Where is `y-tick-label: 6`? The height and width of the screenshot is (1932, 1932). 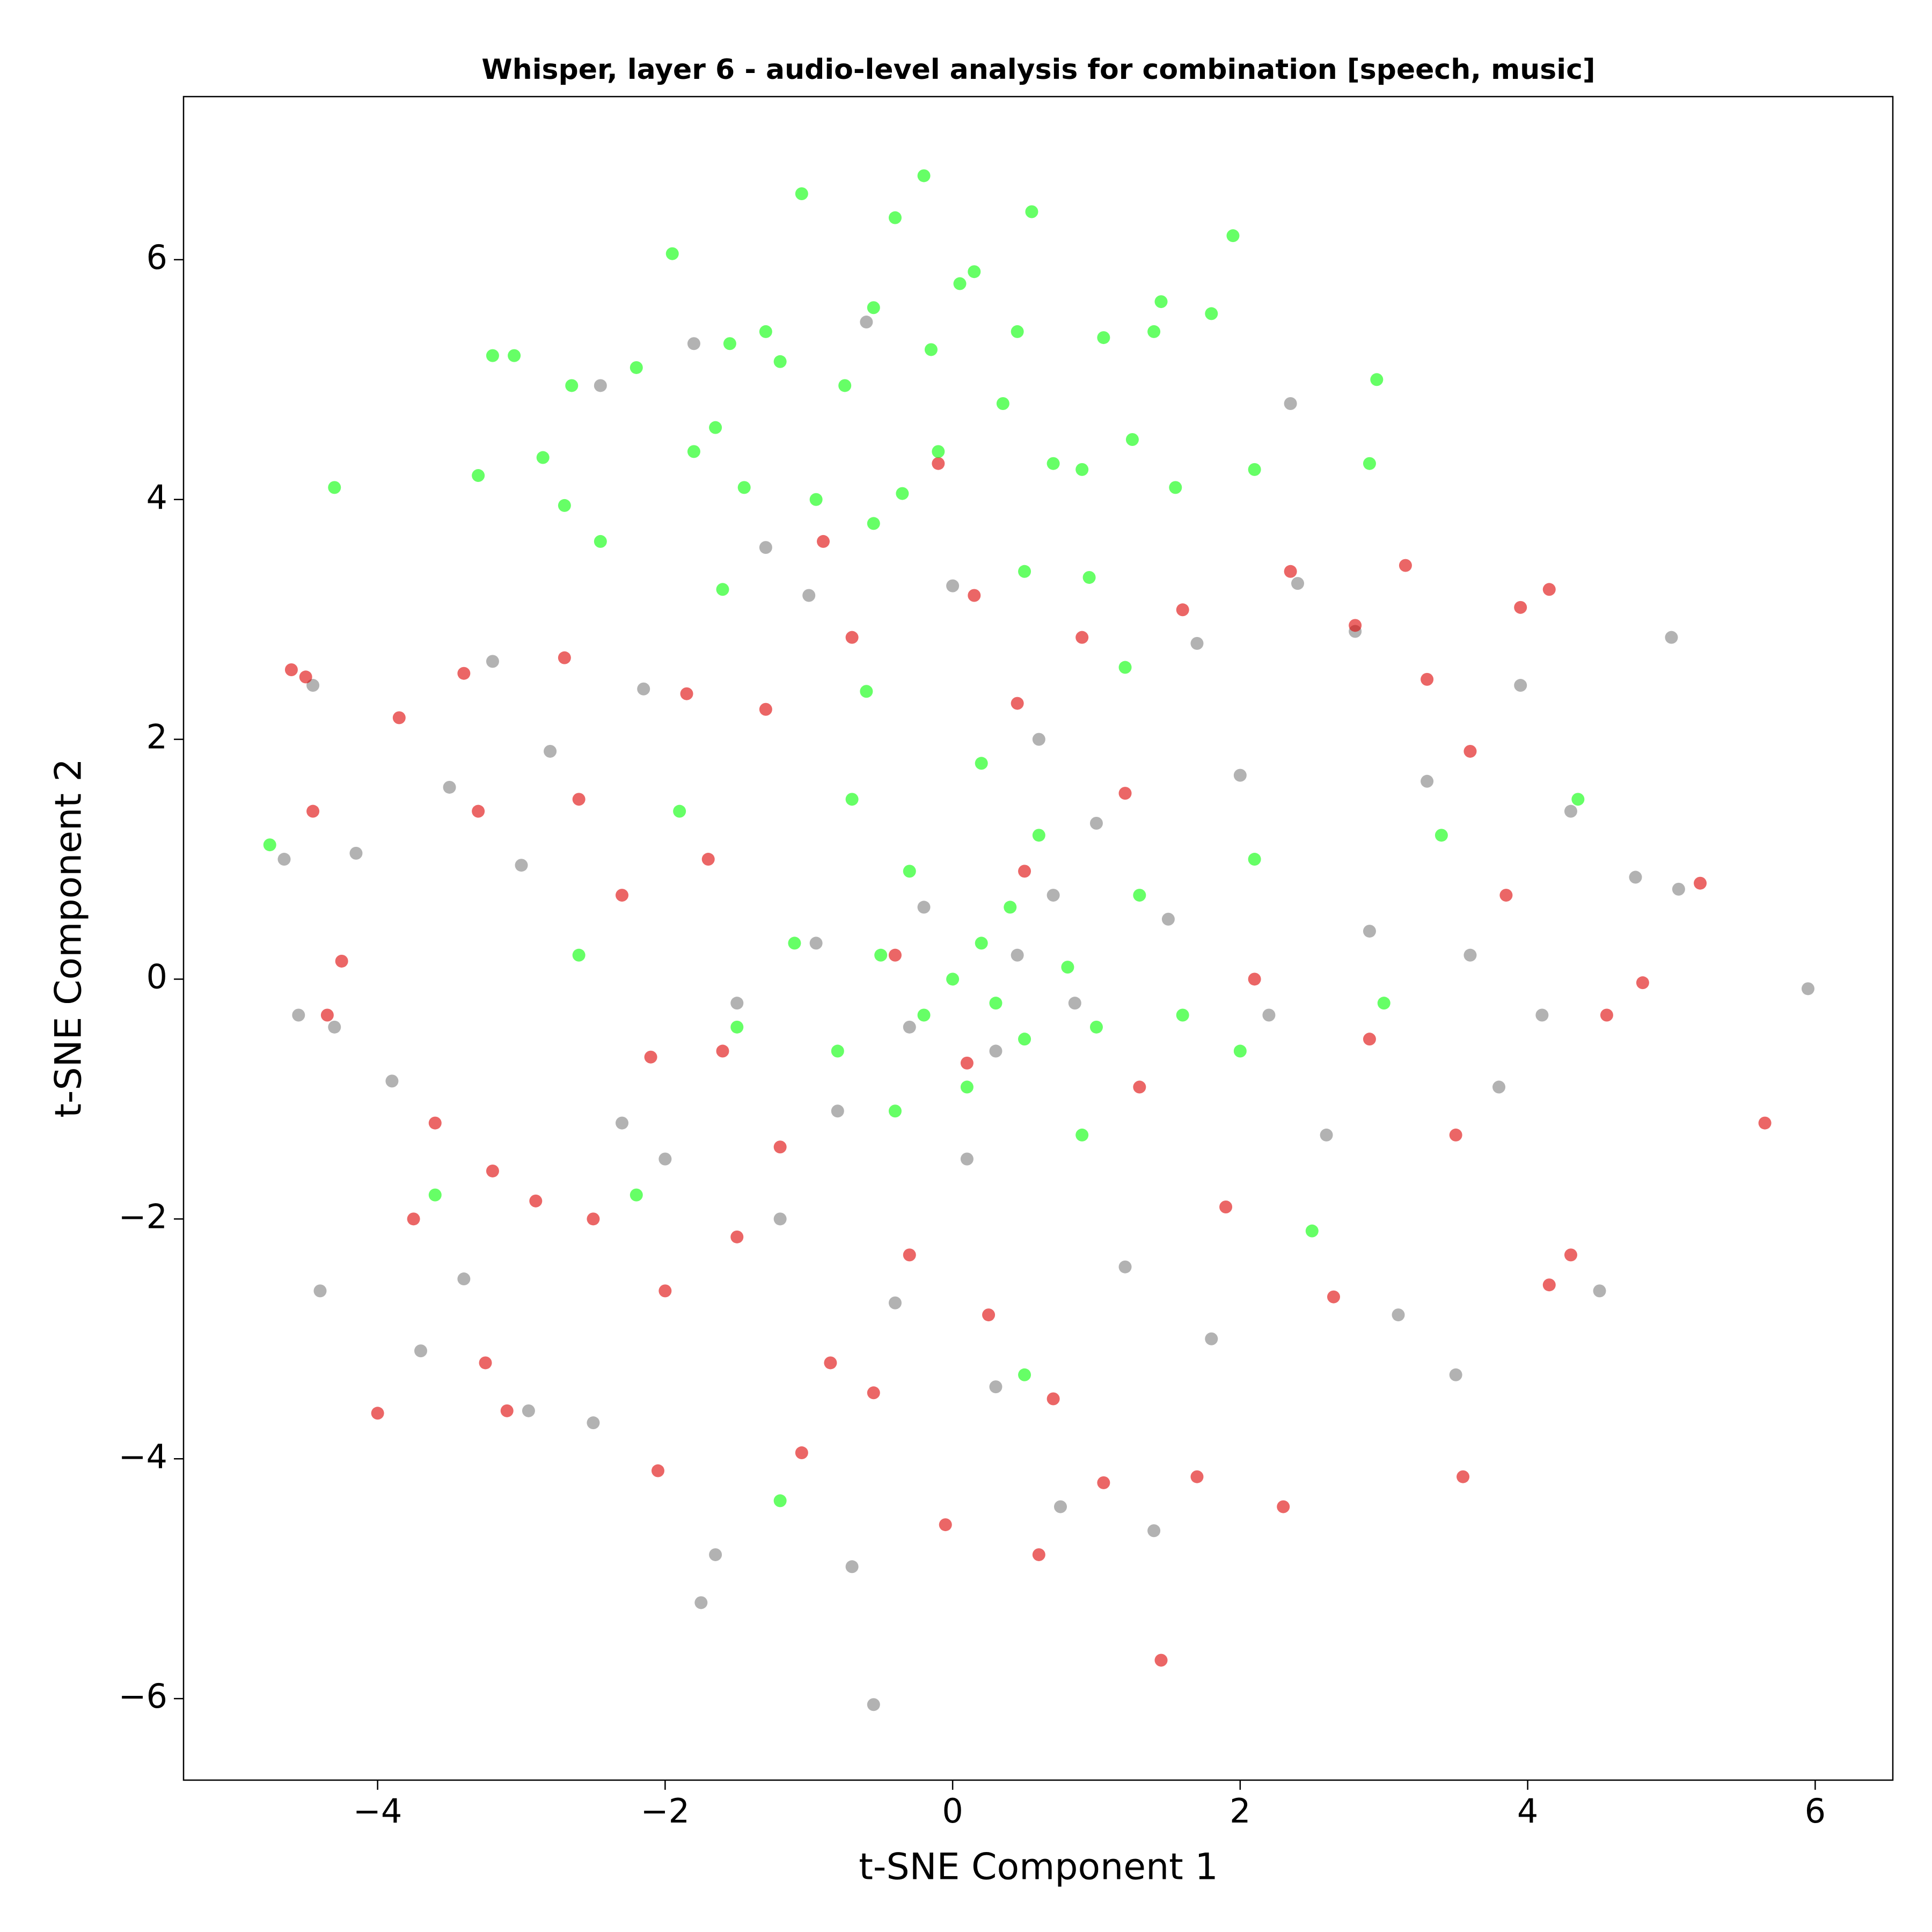
y-tick-label: 6 is located at coordinates (157, 257).